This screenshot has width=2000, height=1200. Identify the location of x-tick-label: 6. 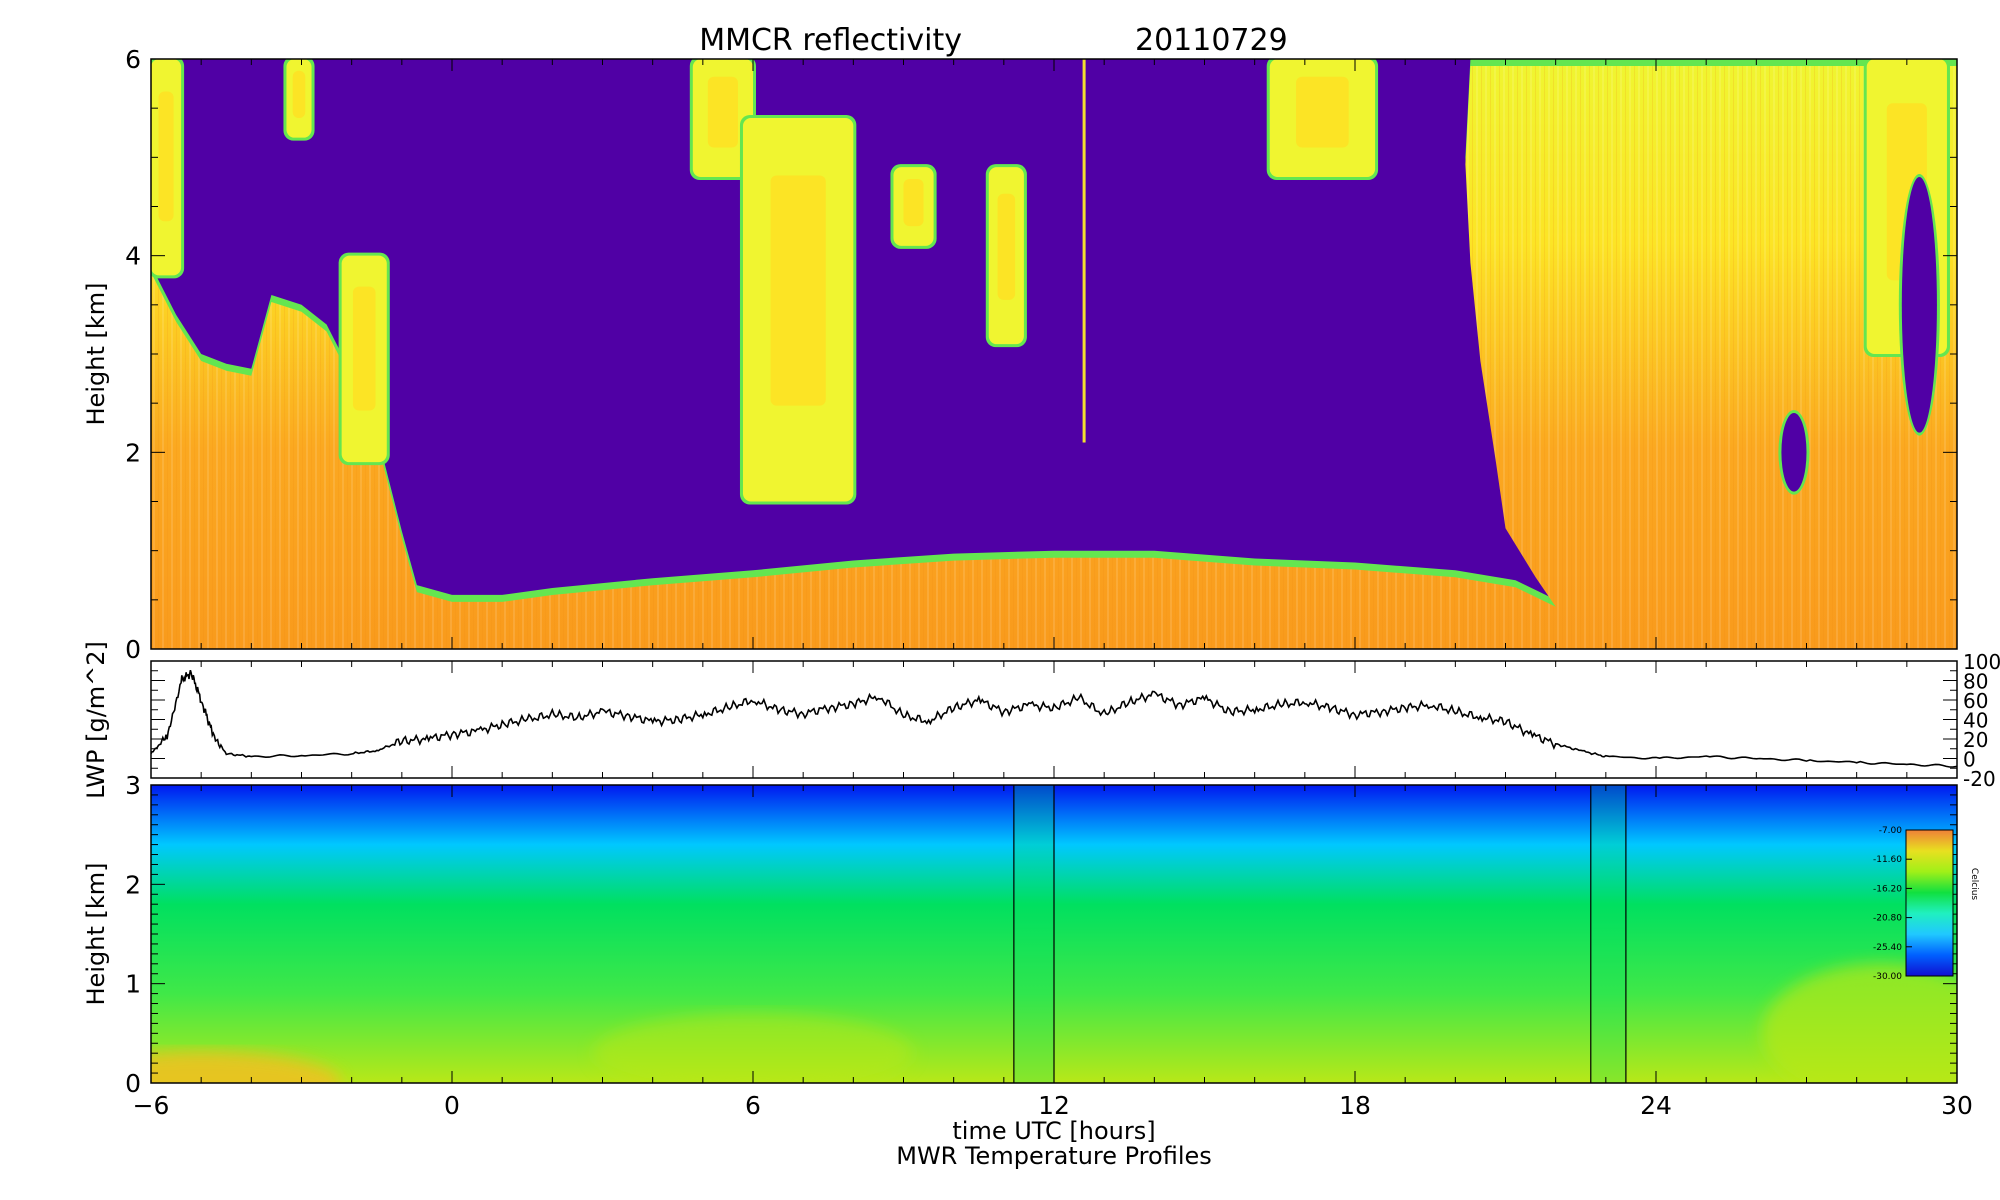
(753, 1105).